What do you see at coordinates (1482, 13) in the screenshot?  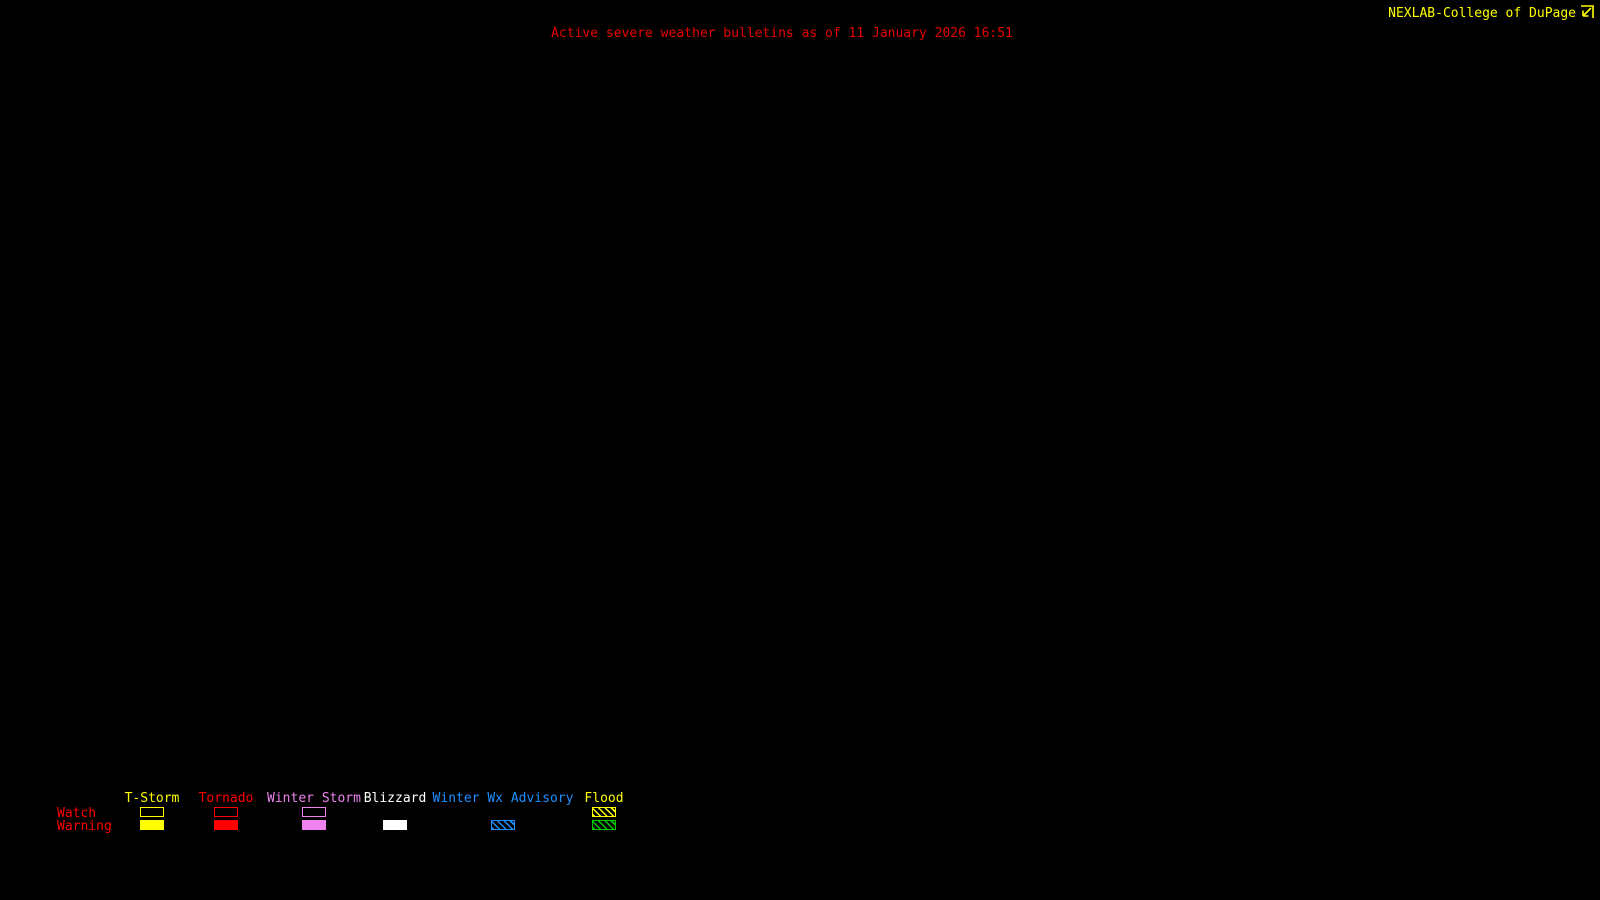 I see `credit-label: NEXLAB-College of DuPage` at bounding box center [1482, 13].